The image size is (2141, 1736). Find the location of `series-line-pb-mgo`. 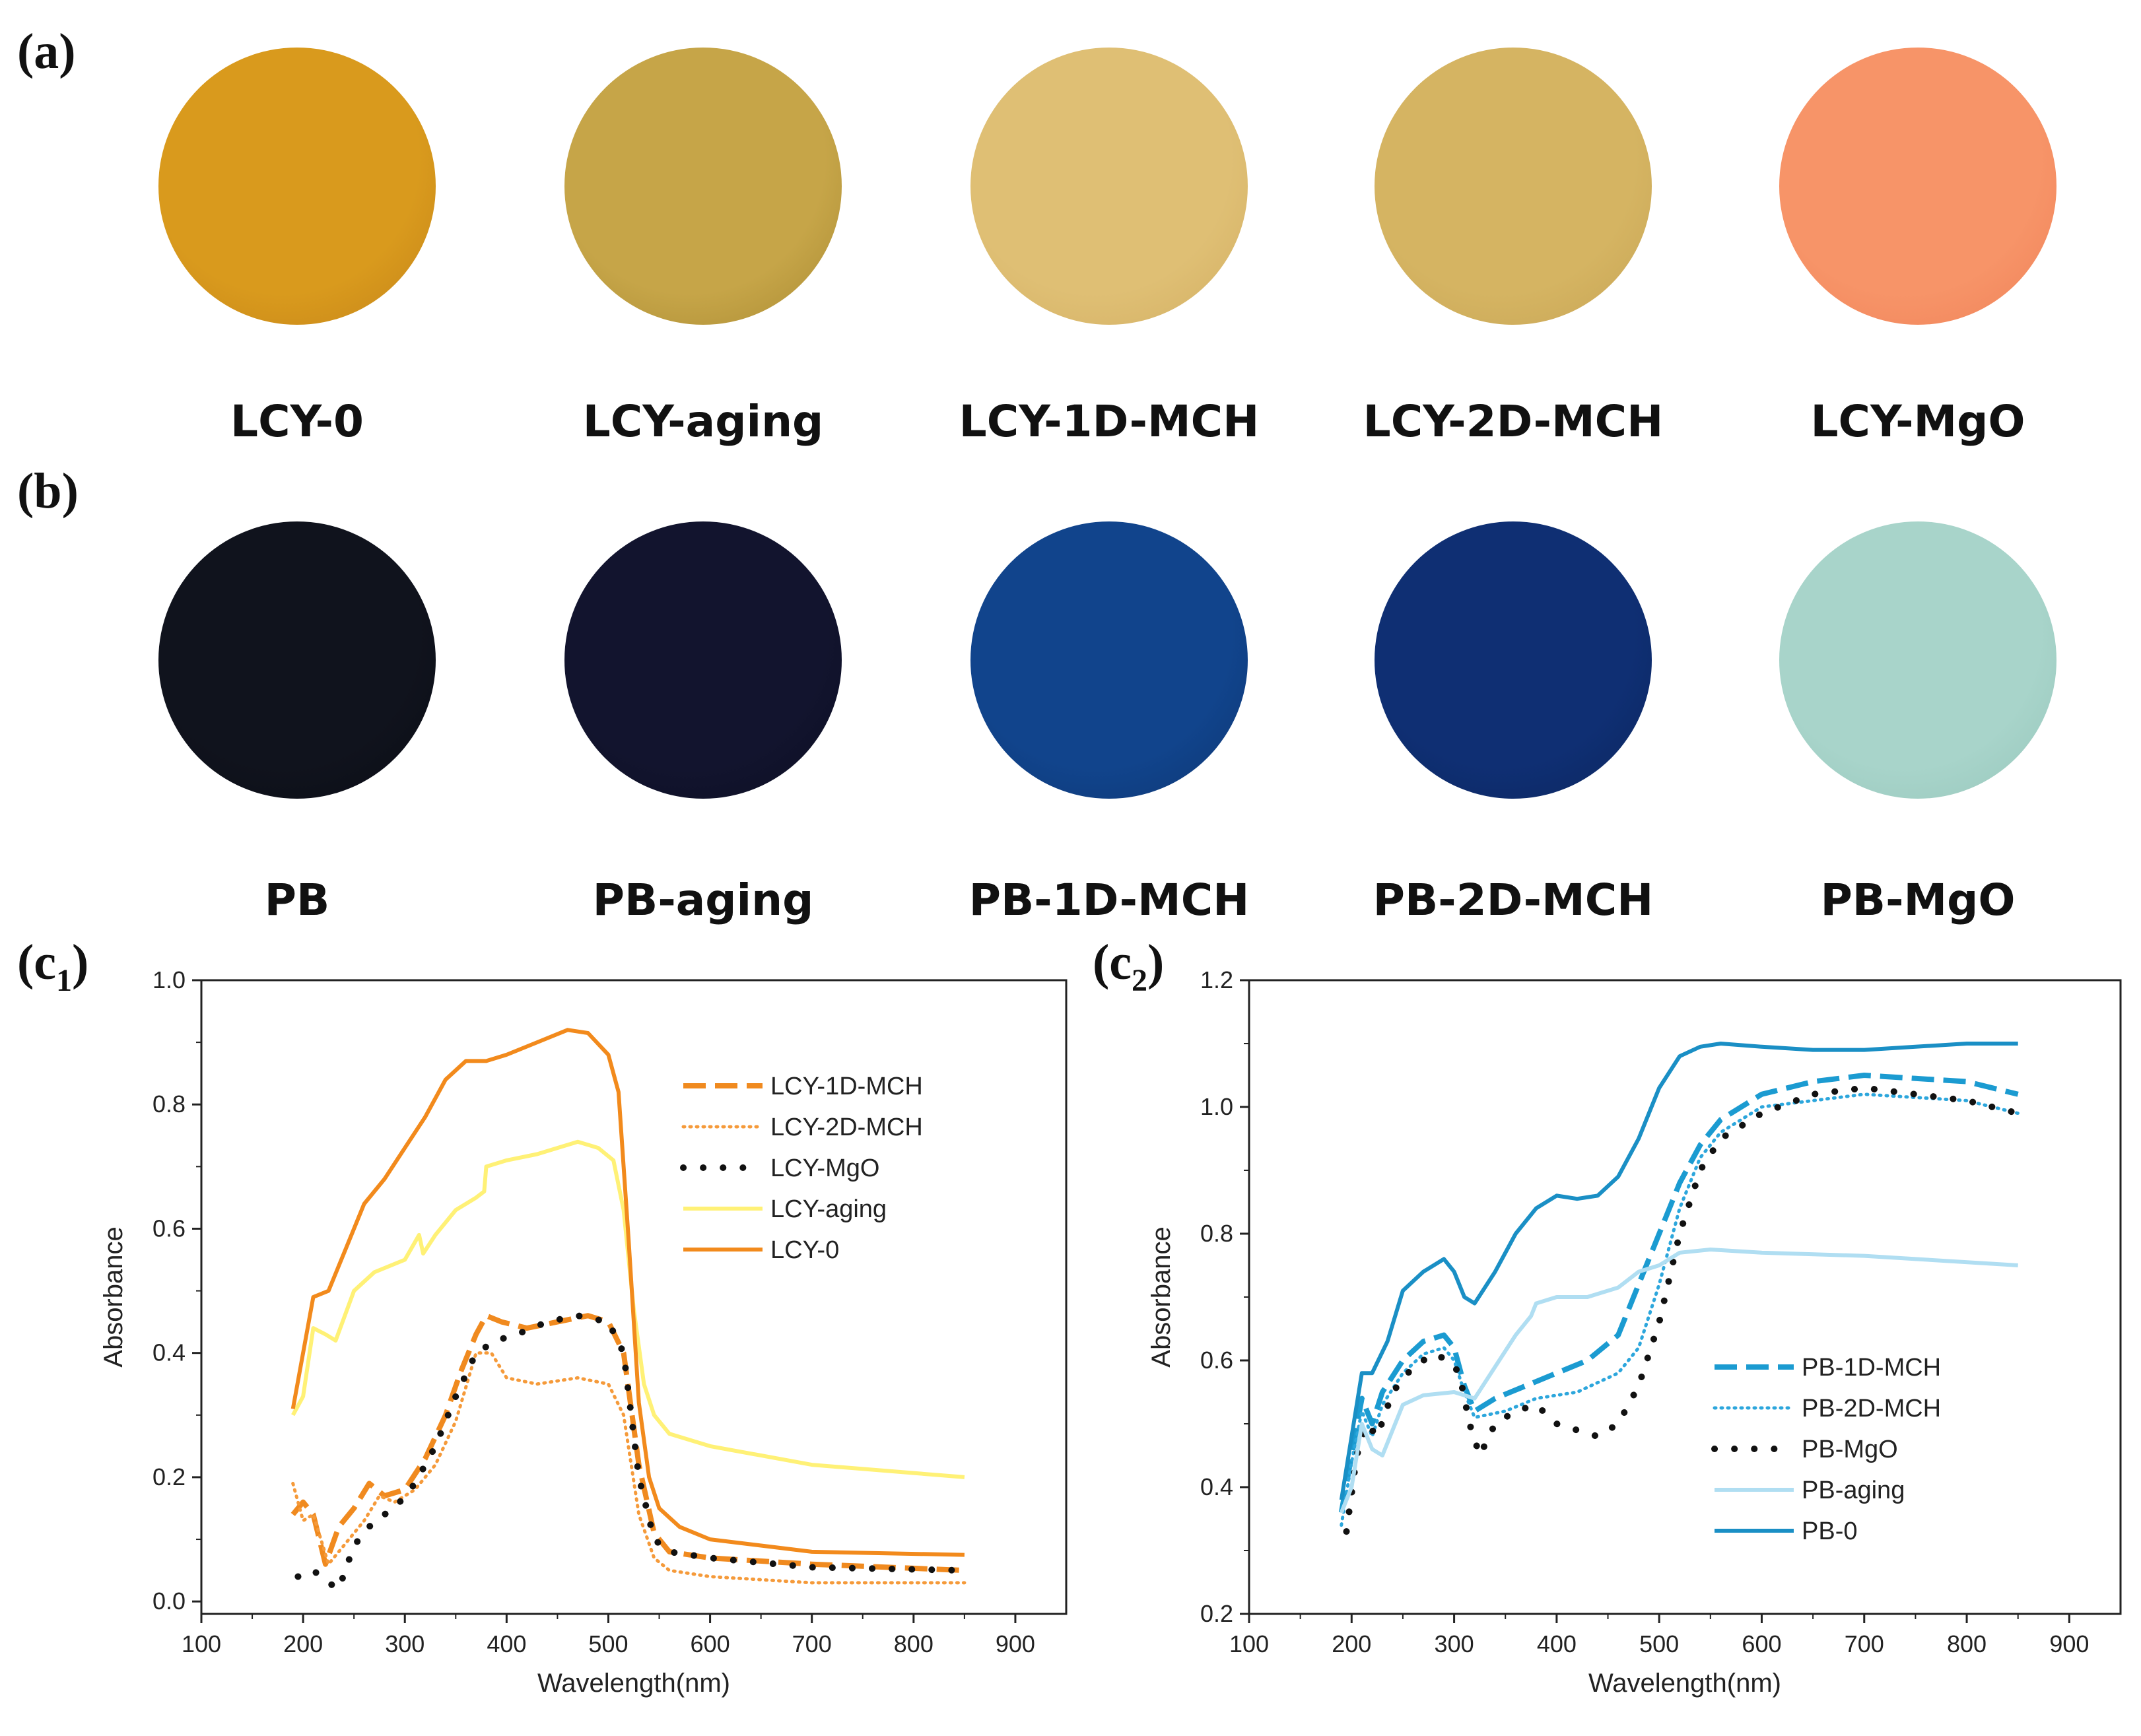

series-line-pb-mgo is located at coordinates (1682, 1310).